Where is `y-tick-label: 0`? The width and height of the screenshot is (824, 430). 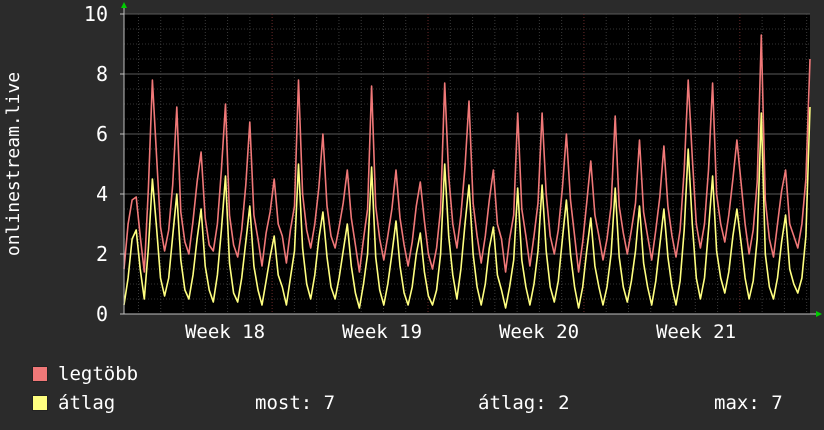 y-tick-label: 0 is located at coordinates (102, 314).